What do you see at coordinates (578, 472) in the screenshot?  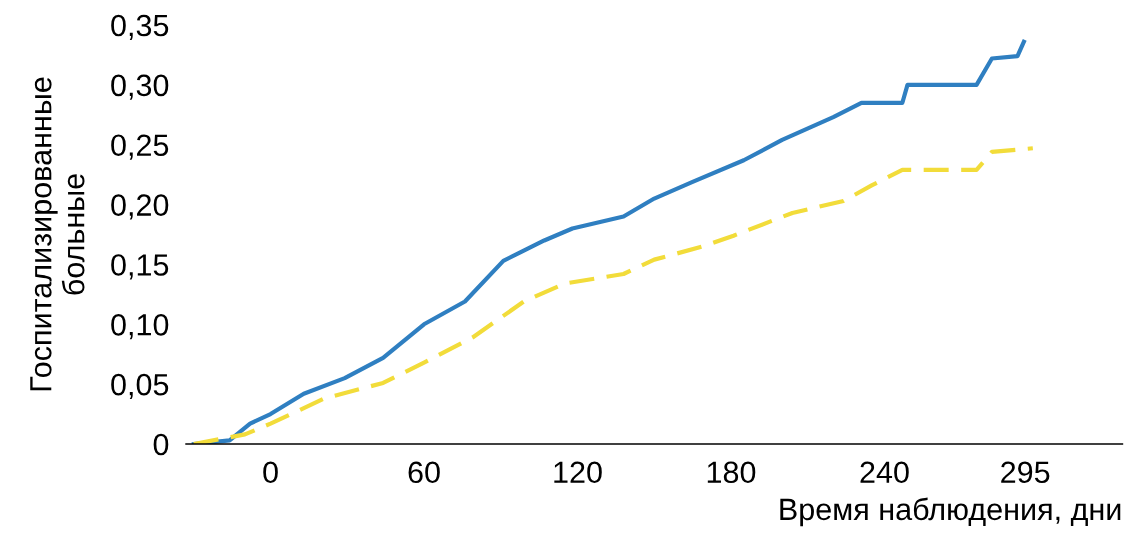 I see `x-tick-label: 120` at bounding box center [578, 472].